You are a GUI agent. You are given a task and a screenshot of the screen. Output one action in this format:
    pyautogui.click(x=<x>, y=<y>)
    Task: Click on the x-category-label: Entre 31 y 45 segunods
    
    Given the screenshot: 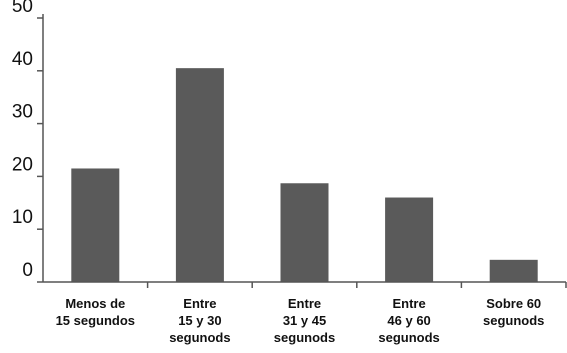 What is the action you would take?
    pyautogui.click(x=304, y=320)
    